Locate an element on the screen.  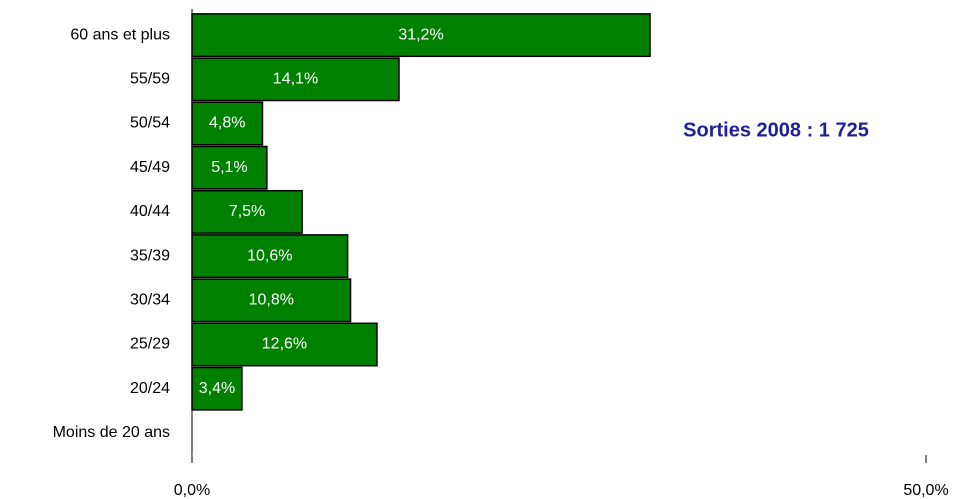
data-label: 7,5% is located at coordinates (247, 211).